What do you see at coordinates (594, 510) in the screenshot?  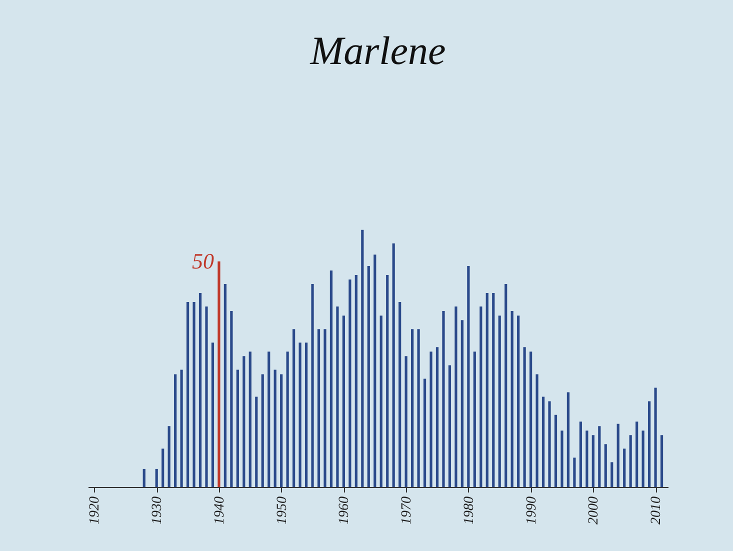 I see `x-tick-label: 2000` at bounding box center [594, 510].